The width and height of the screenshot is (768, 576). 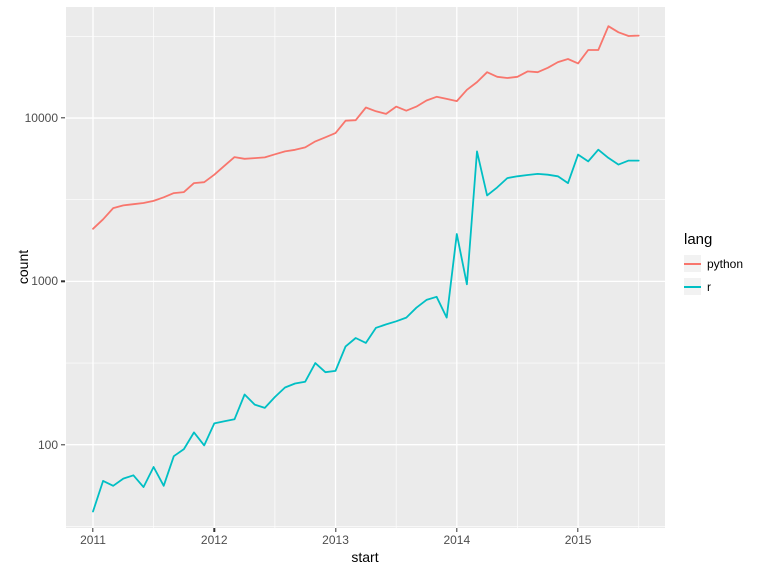 I want to click on python-line-swatch, so click(x=692, y=263).